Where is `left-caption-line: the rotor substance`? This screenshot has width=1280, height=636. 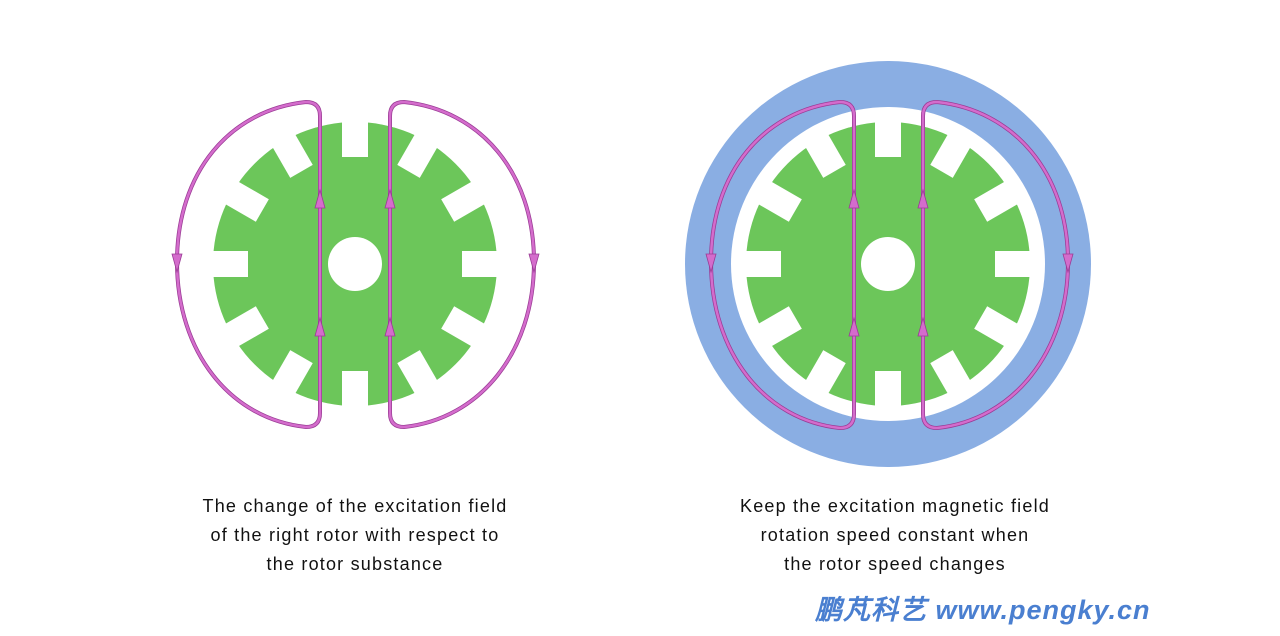
left-caption-line: the rotor substance is located at coordinates (355, 564).